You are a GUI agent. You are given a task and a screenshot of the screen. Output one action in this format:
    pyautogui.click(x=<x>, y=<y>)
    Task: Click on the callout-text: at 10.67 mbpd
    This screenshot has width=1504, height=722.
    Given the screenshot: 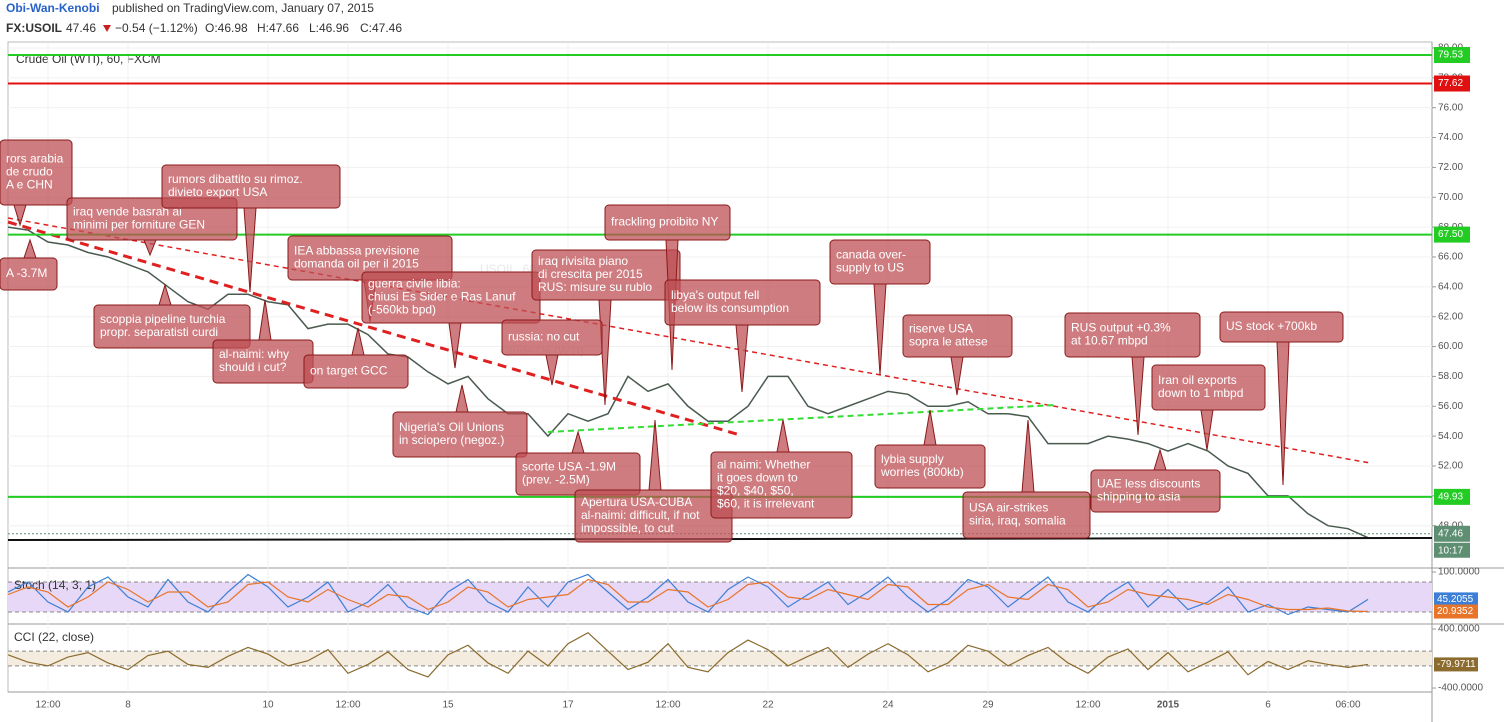 What is the action you would take?
    pyautogui.click(x=1109, y=341)
    